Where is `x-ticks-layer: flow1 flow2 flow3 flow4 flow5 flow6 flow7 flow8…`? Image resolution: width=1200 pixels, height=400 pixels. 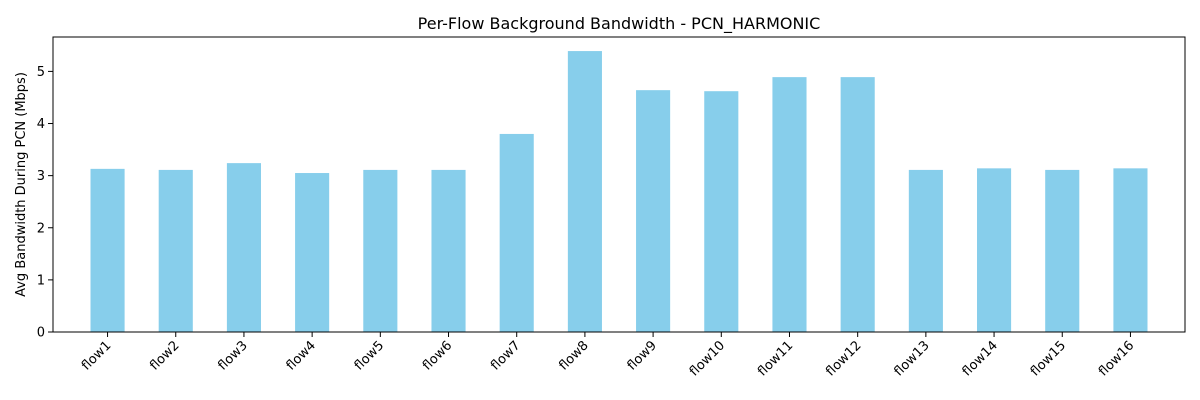 x-ticks-layer: flow1 flow2 flow3 flow4 flow5 flow6 flow7 flow8… is located at coordinates (608, 355).